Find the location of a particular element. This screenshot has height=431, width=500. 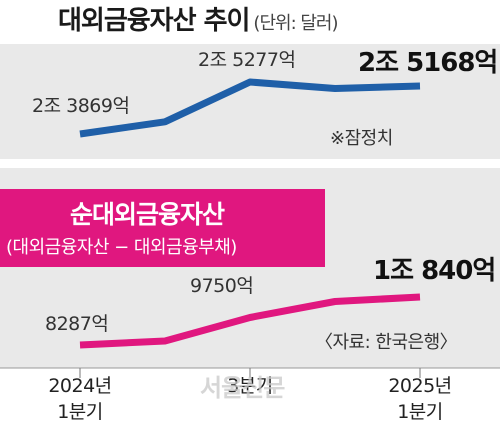

value-label-0-4: 2조 5168억 is located at coordinates (427, 63).